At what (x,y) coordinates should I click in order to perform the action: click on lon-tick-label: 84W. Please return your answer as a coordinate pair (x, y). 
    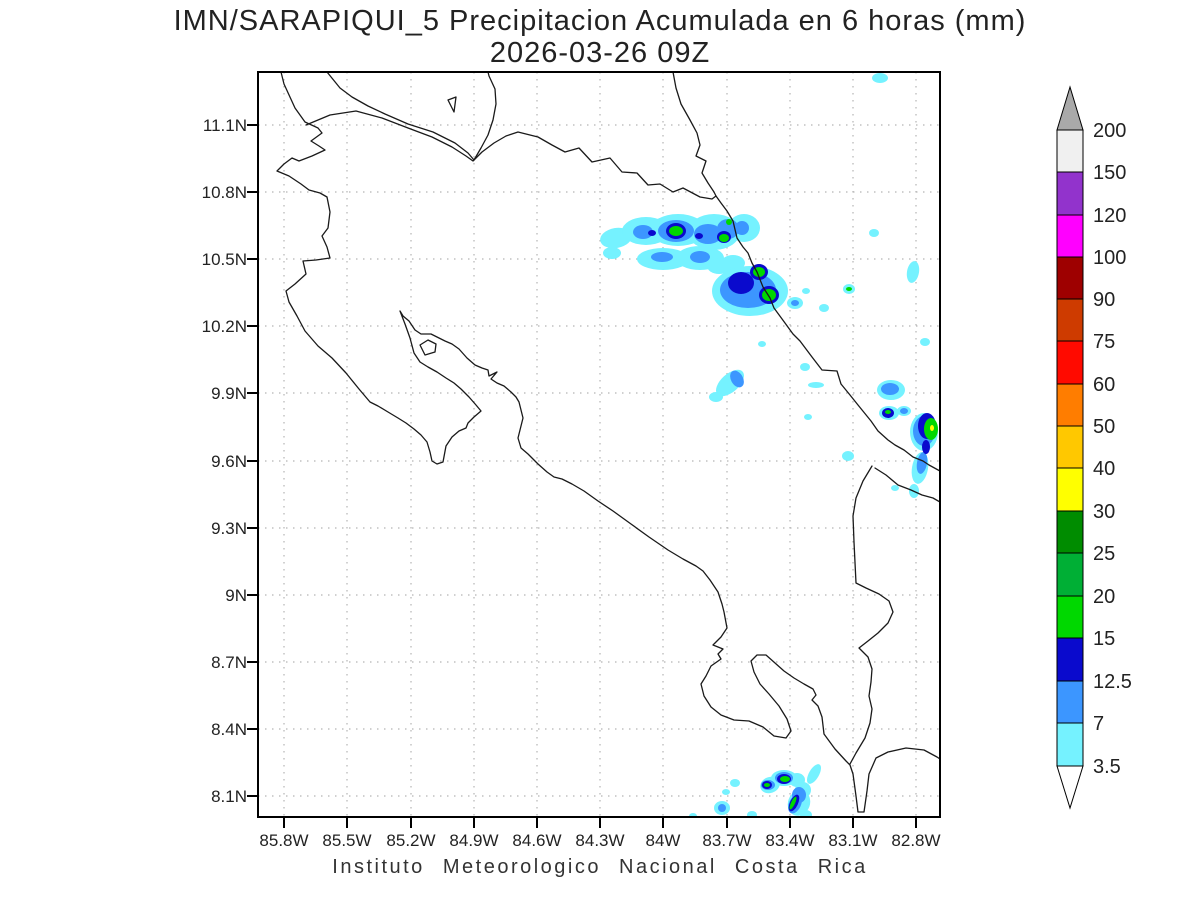
    Looking at the image, I should click on (663, 840).